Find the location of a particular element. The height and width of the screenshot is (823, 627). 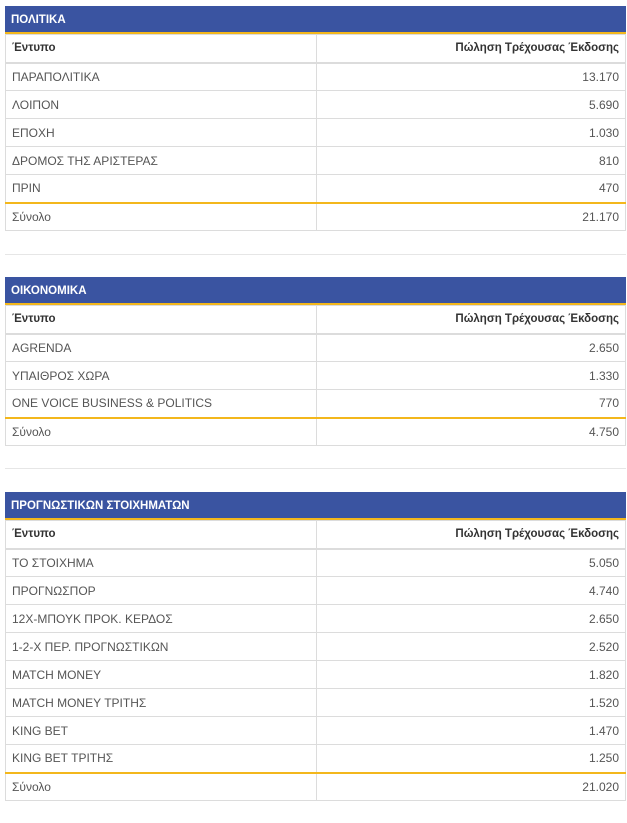

row-name: 1-2-Χ ΠΕΡ. ΠΡΟΓΝΩΣΤΙΚΩΝ is located at coordinates (161, 646).